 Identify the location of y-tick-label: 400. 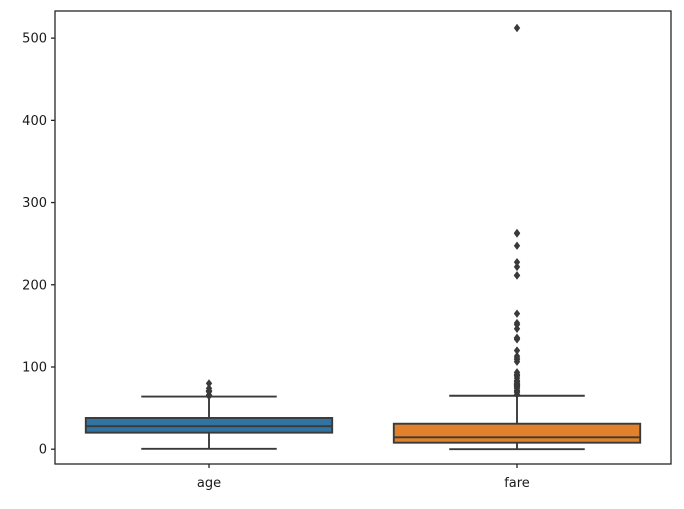
(34, 121).